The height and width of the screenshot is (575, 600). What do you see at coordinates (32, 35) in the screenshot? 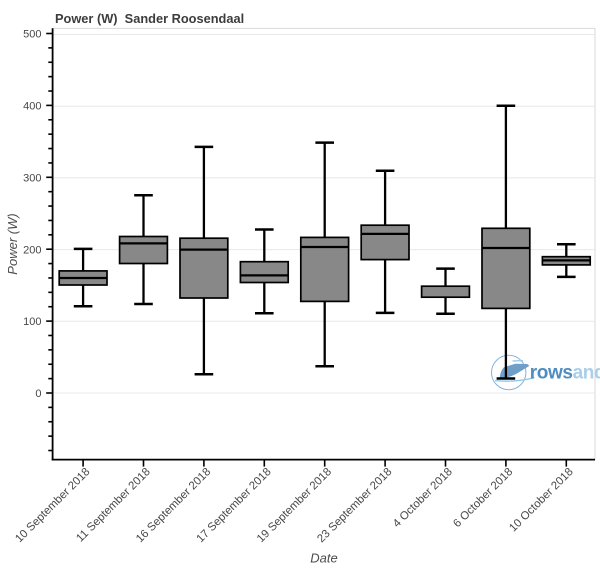
I see `svg-text: 500` at bounding box center [32, 35].